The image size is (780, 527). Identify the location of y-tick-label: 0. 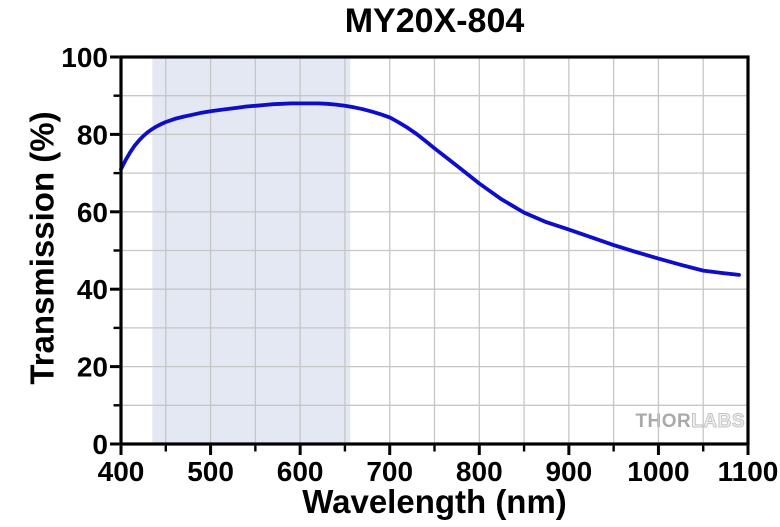
(100, 444).